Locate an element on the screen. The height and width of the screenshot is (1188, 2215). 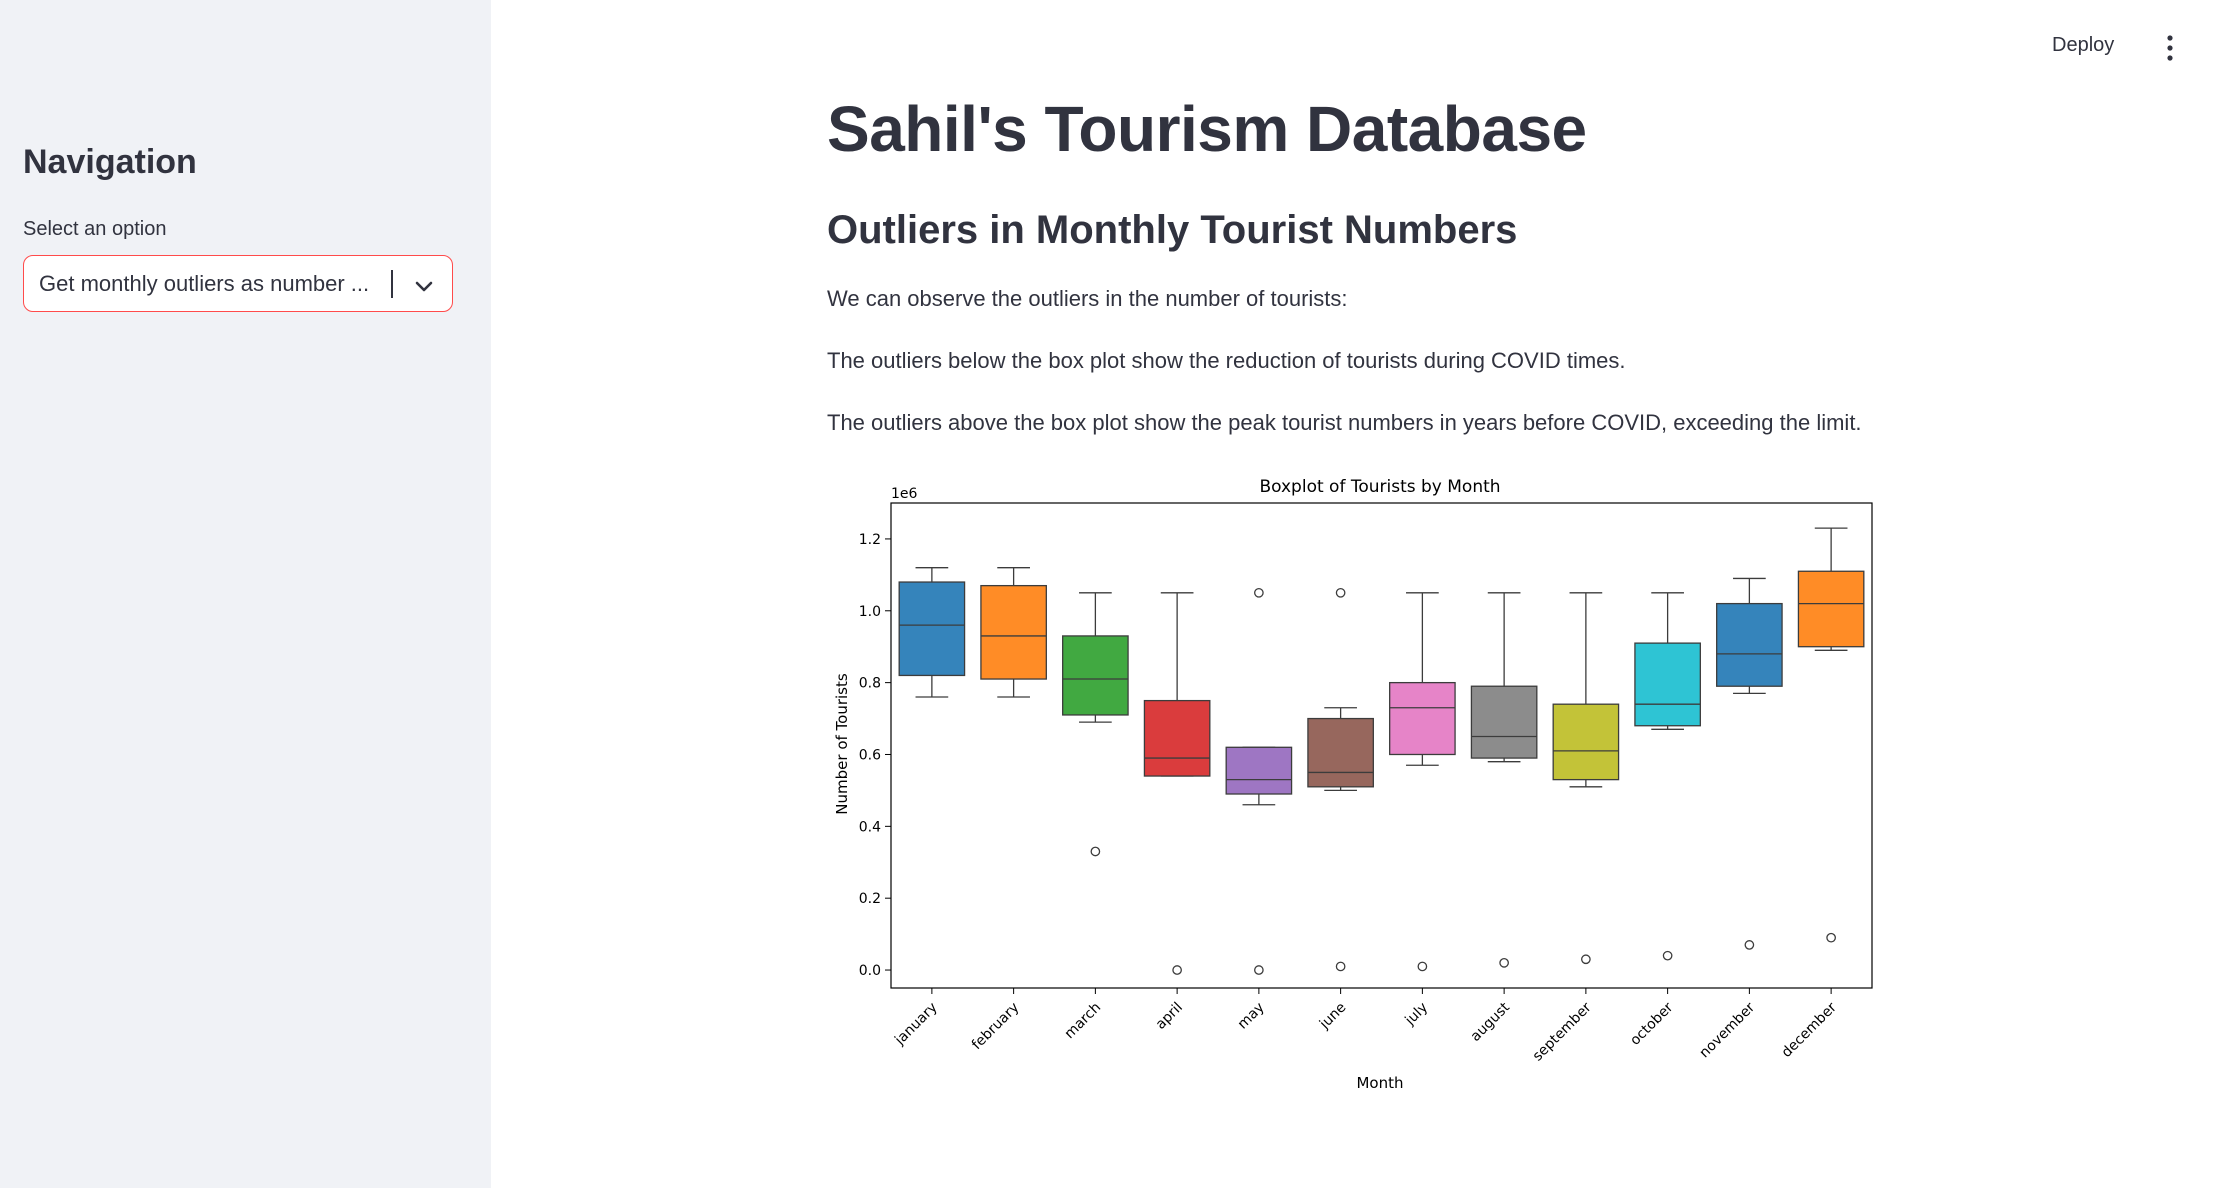
box-october is located at coordinates (1667, 684).